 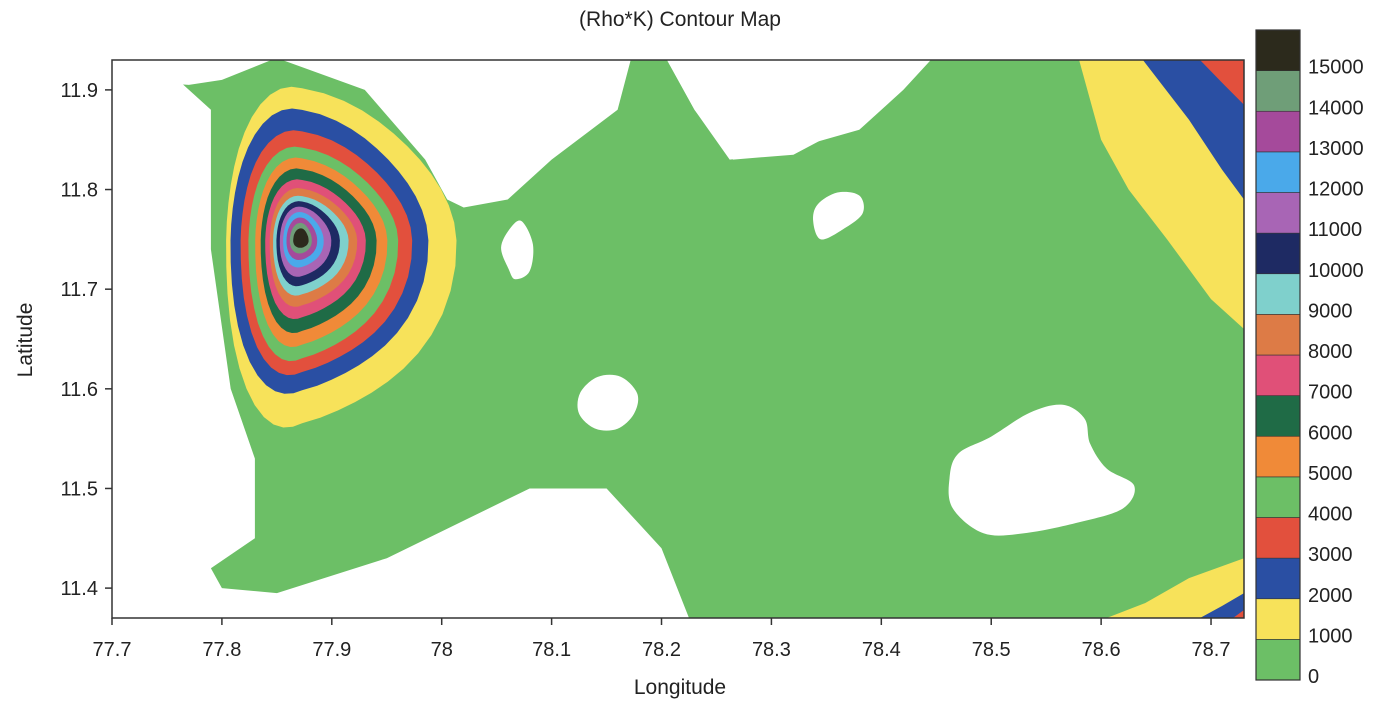 What do you see at coordinates (1330, 636) in the screenshot?
I see `legend-label: 1000` at bounding box center [1330, 636].